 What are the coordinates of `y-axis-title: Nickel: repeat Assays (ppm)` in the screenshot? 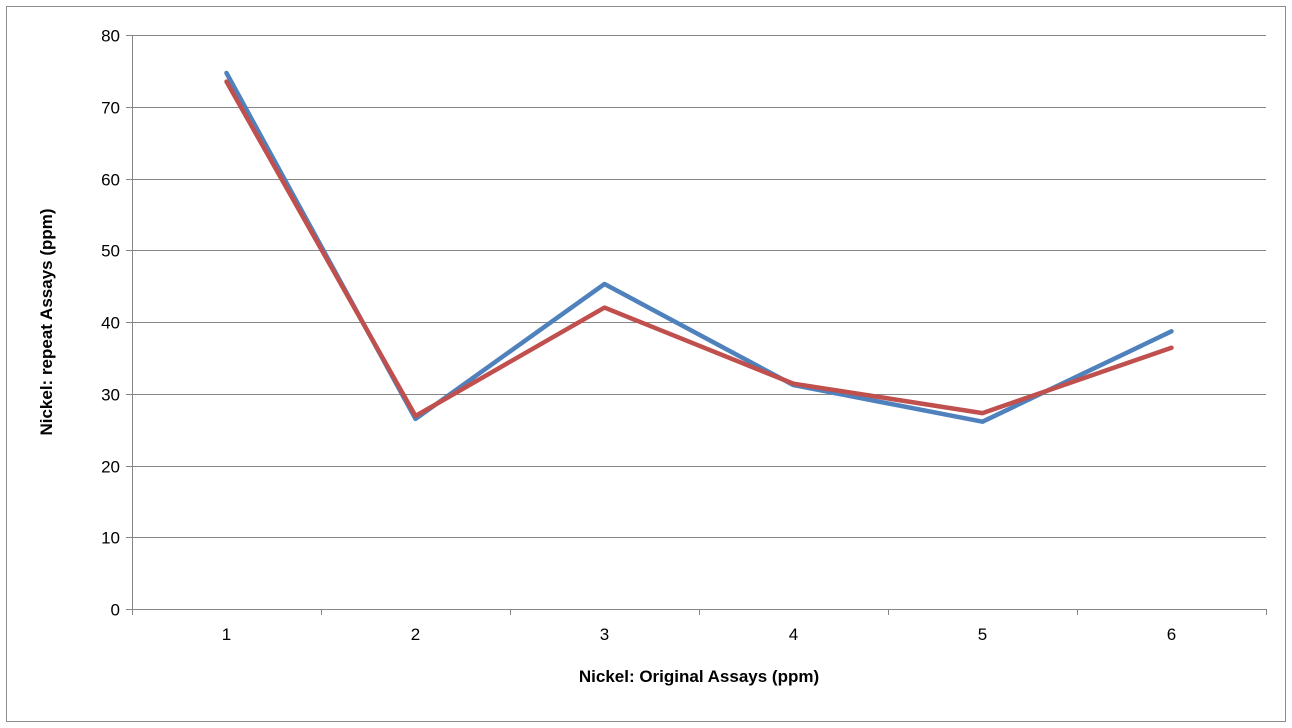 It's located at (46, 321).